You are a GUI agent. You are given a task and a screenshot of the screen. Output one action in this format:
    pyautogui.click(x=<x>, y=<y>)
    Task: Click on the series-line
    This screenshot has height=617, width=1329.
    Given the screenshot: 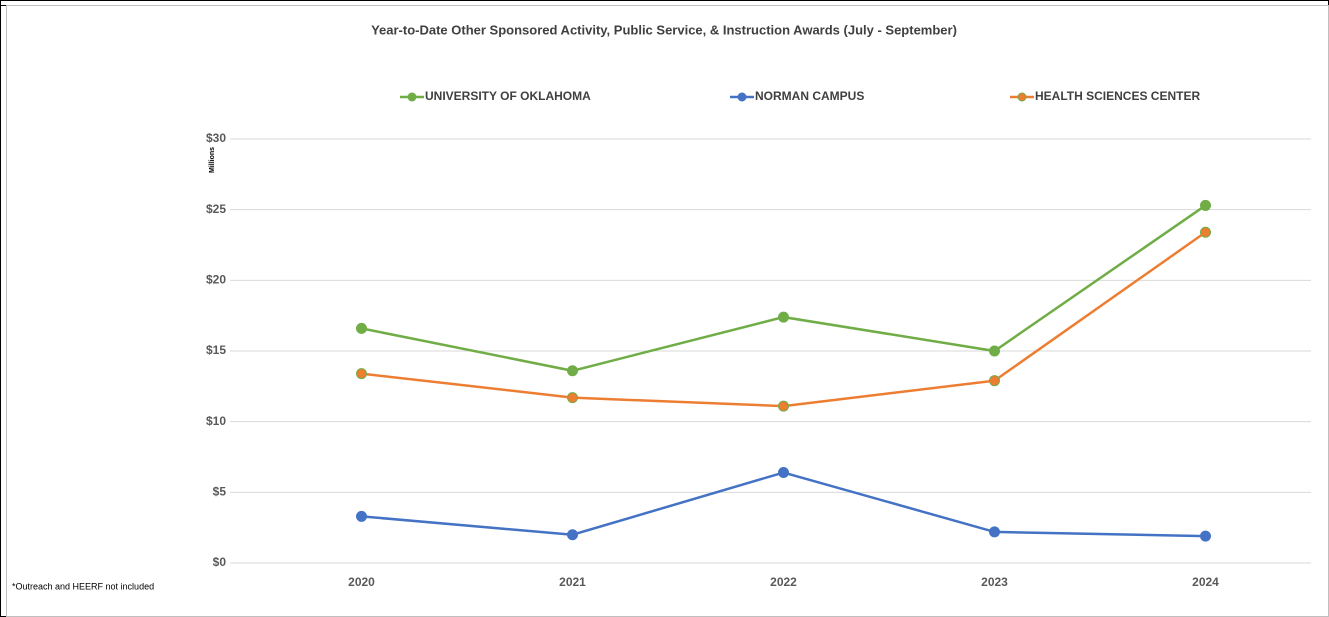 What is the action you would take?
    pyautogui.click(x=783, y=504)
    